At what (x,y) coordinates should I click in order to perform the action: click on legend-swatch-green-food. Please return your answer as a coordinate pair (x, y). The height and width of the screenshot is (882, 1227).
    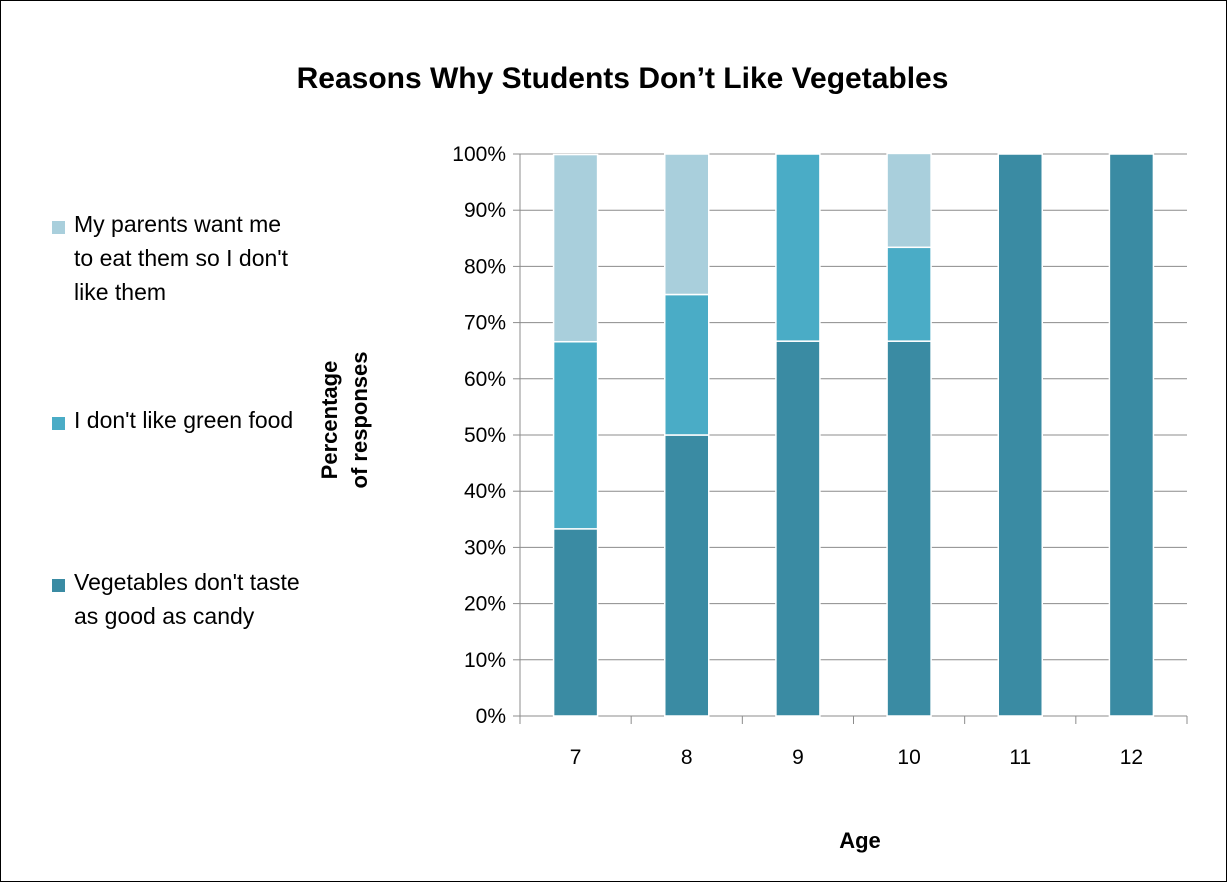
    Looking at the image, I should click on (58, 423).